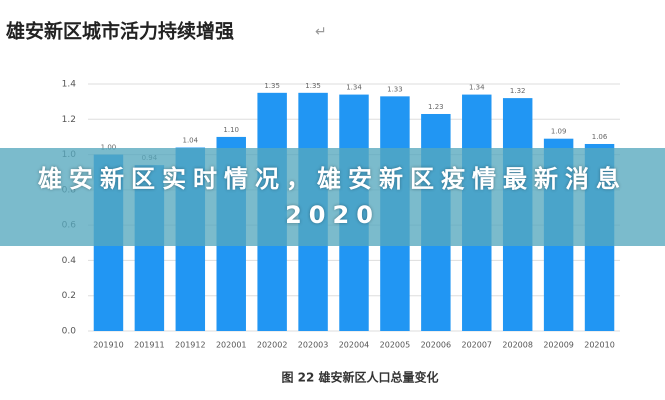 Image resolution: width=665 pixels, height=400 pixels. I want to click on y-tick-label: 1.2, so click(69, 120).